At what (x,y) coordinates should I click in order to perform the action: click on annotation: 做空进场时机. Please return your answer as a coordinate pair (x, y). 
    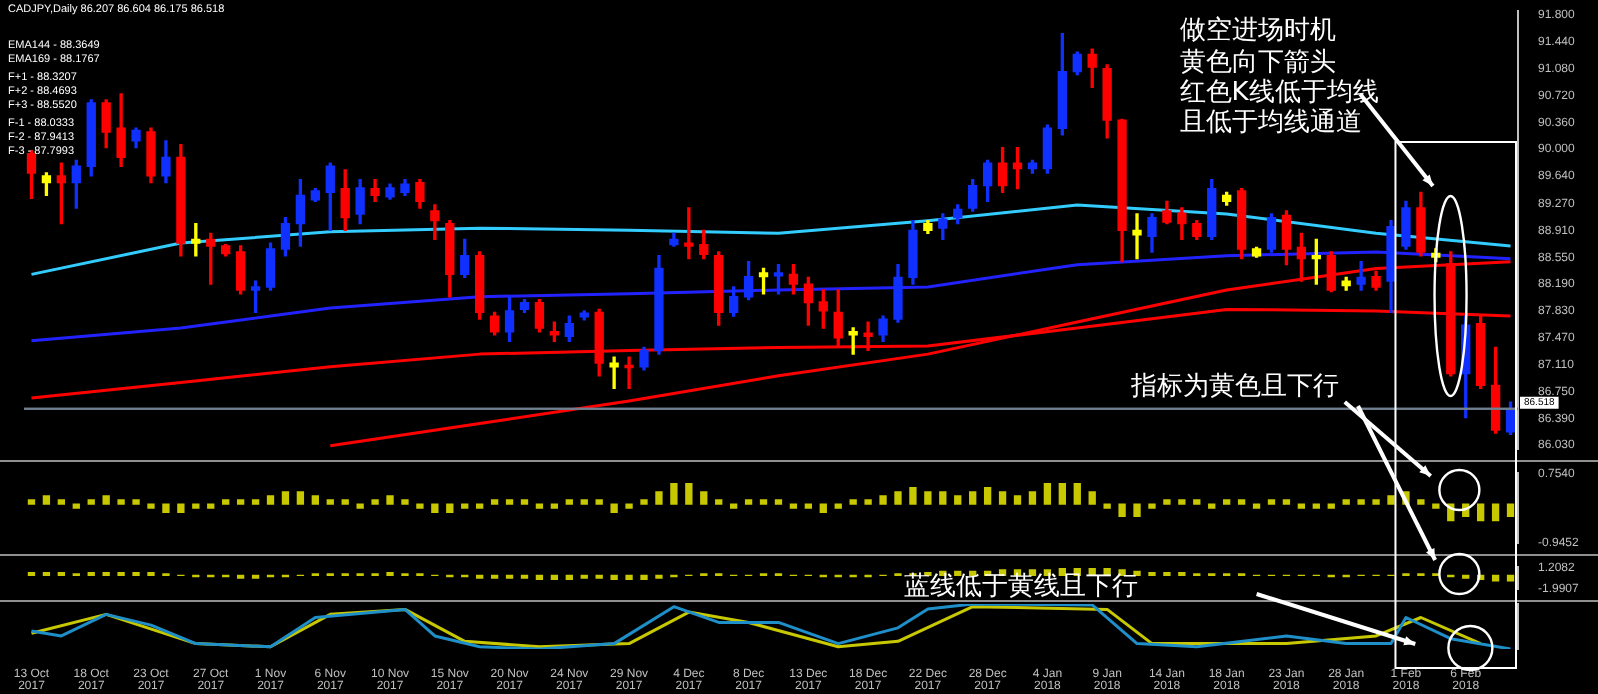
    Looking at the image, I should click on (1257, 31).